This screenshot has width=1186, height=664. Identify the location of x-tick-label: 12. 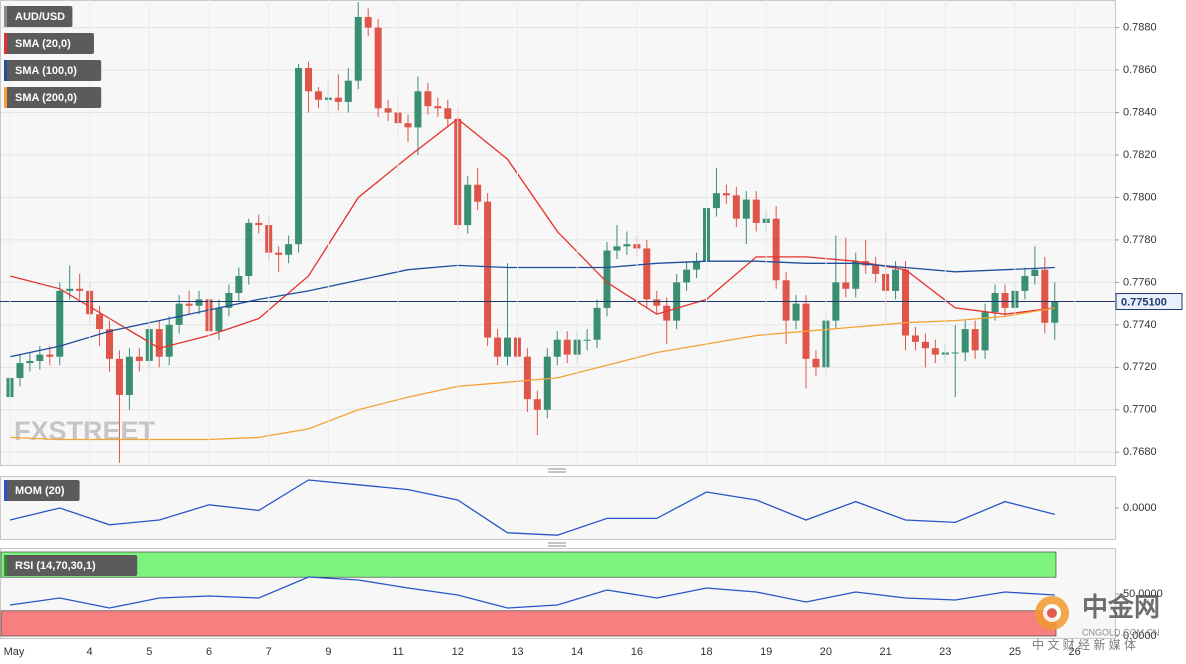
(458, 652).